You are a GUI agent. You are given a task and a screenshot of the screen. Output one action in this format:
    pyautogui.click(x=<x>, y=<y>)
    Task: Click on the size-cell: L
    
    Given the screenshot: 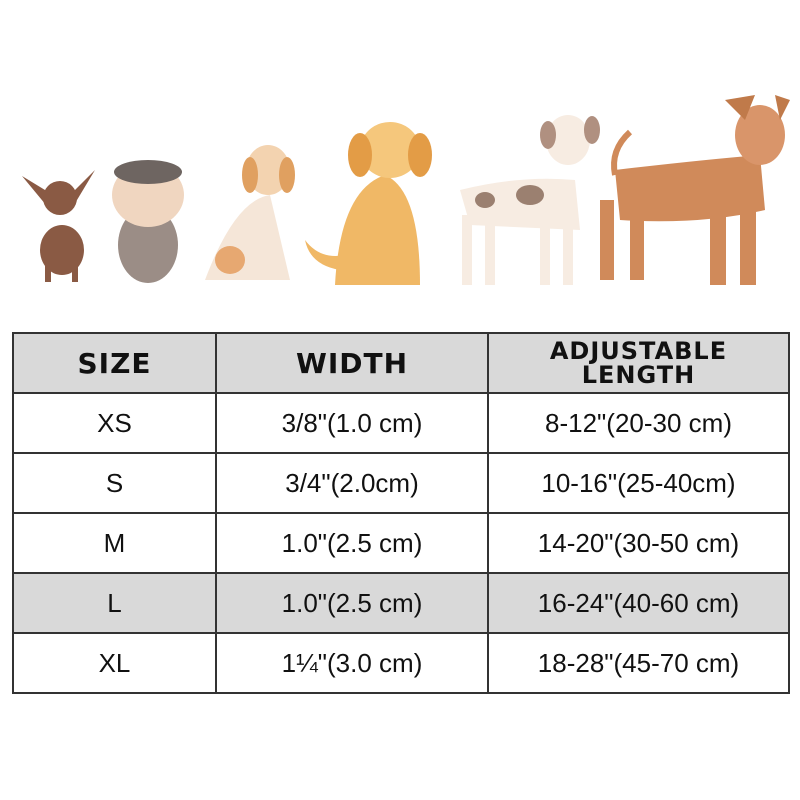 What is the action you would take?
    pyautogui.click(x=114, y=603)
    